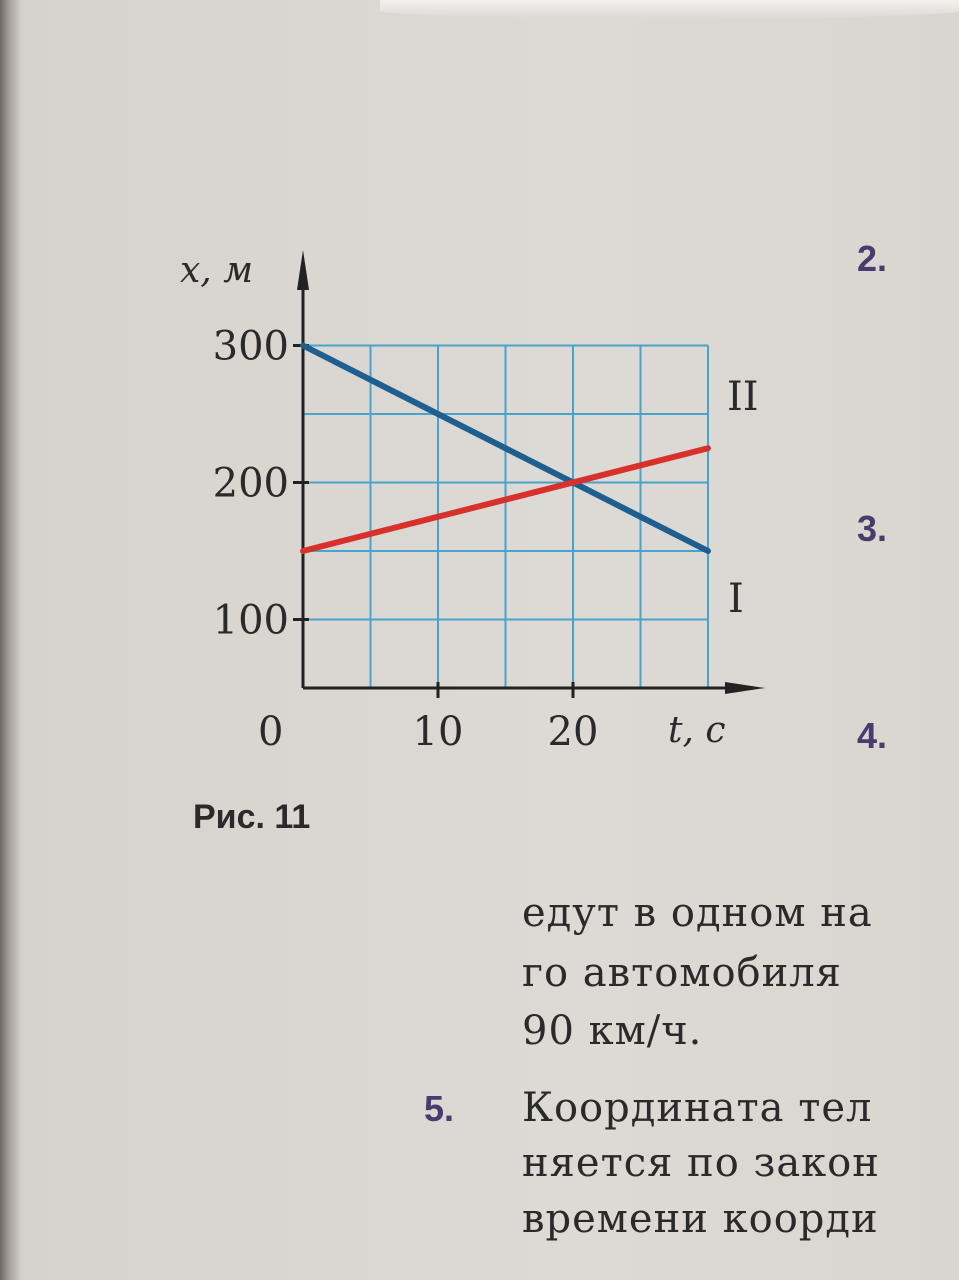 Image resolution: width=959 pixels, height=1280 pixels. What do you see at coordinates (700, 1219) in the screenshot?
I see `text-line: времени коорди` at bounding box center [700, 1219].